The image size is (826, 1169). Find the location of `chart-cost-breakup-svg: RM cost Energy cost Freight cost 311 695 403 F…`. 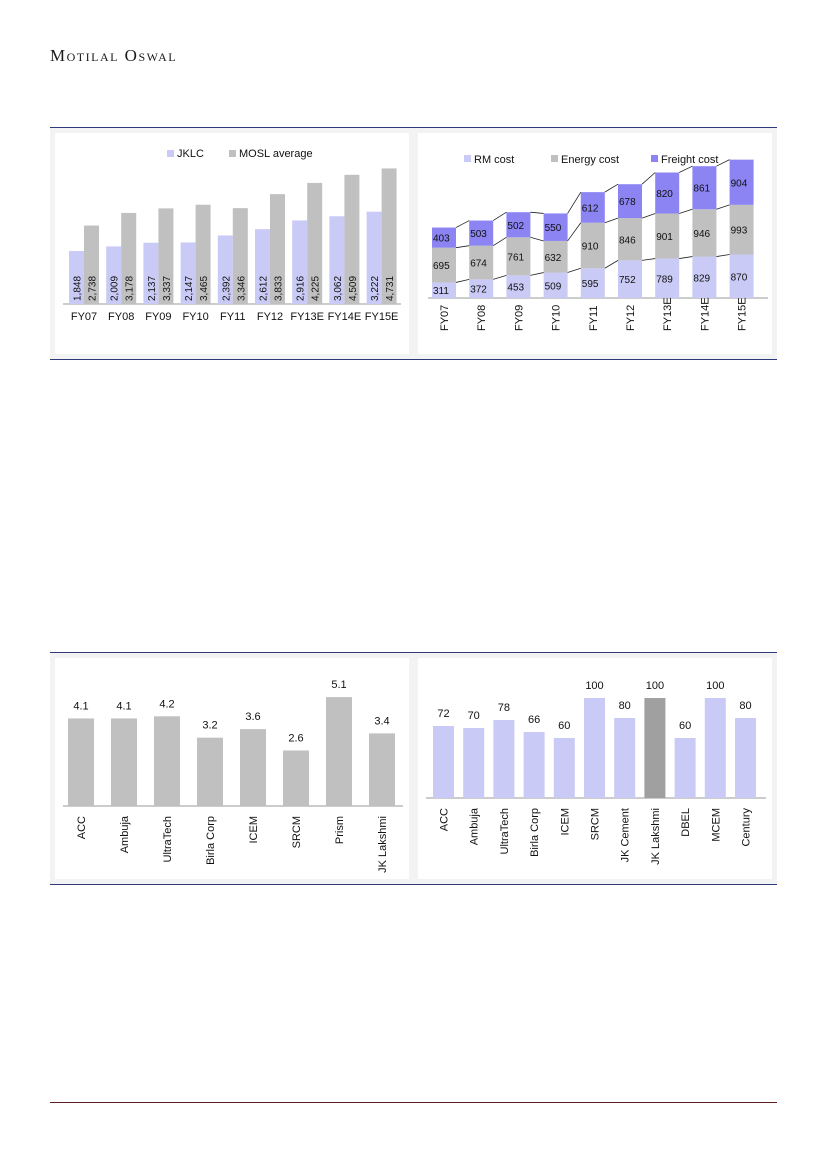

chart-cost-breakup-svg: RM cost Energy cost Freight cost 311 695 403 F… is located at coordinates (598, 242).